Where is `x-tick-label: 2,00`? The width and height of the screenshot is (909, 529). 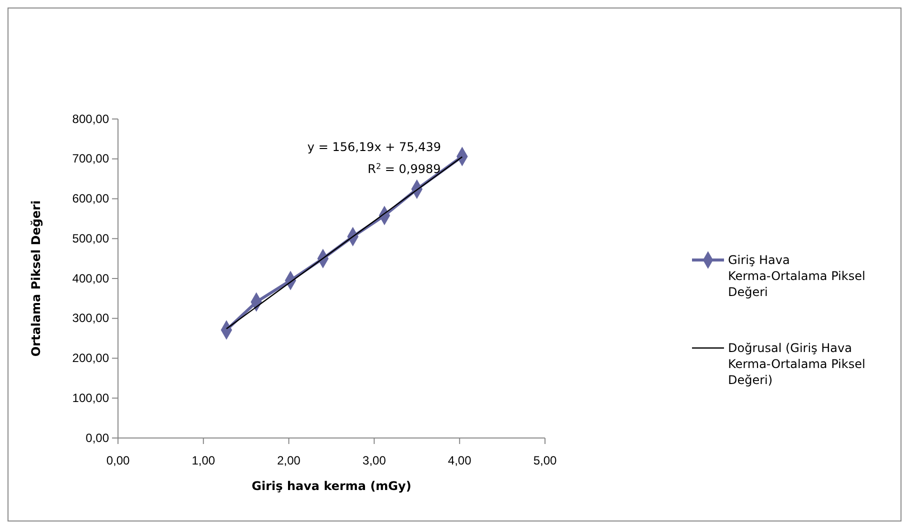
x-tick-label: 2,00 is located at coordinates (289, 461).